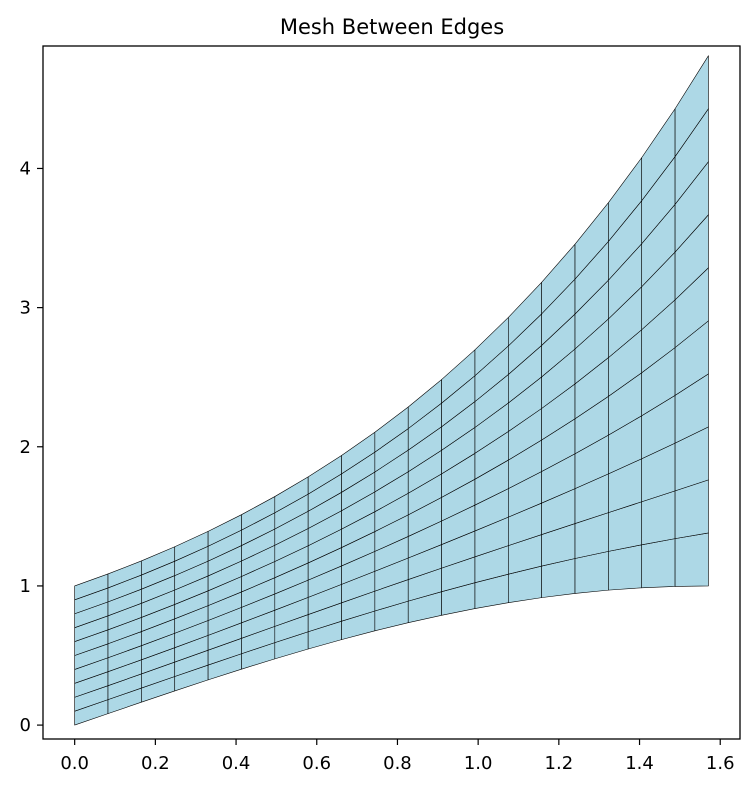  I want to click on x-tick-label: 1.4, so click(639, 763).